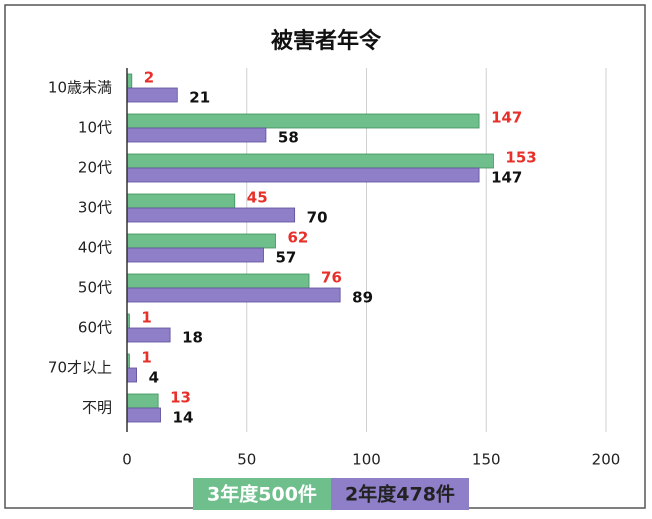 Image resolution: width=652 pixels, height=519 pixels. Describe the element at coordinates (95, 208) in the screenshot. I see `y-tick-label: 30代` at that location.